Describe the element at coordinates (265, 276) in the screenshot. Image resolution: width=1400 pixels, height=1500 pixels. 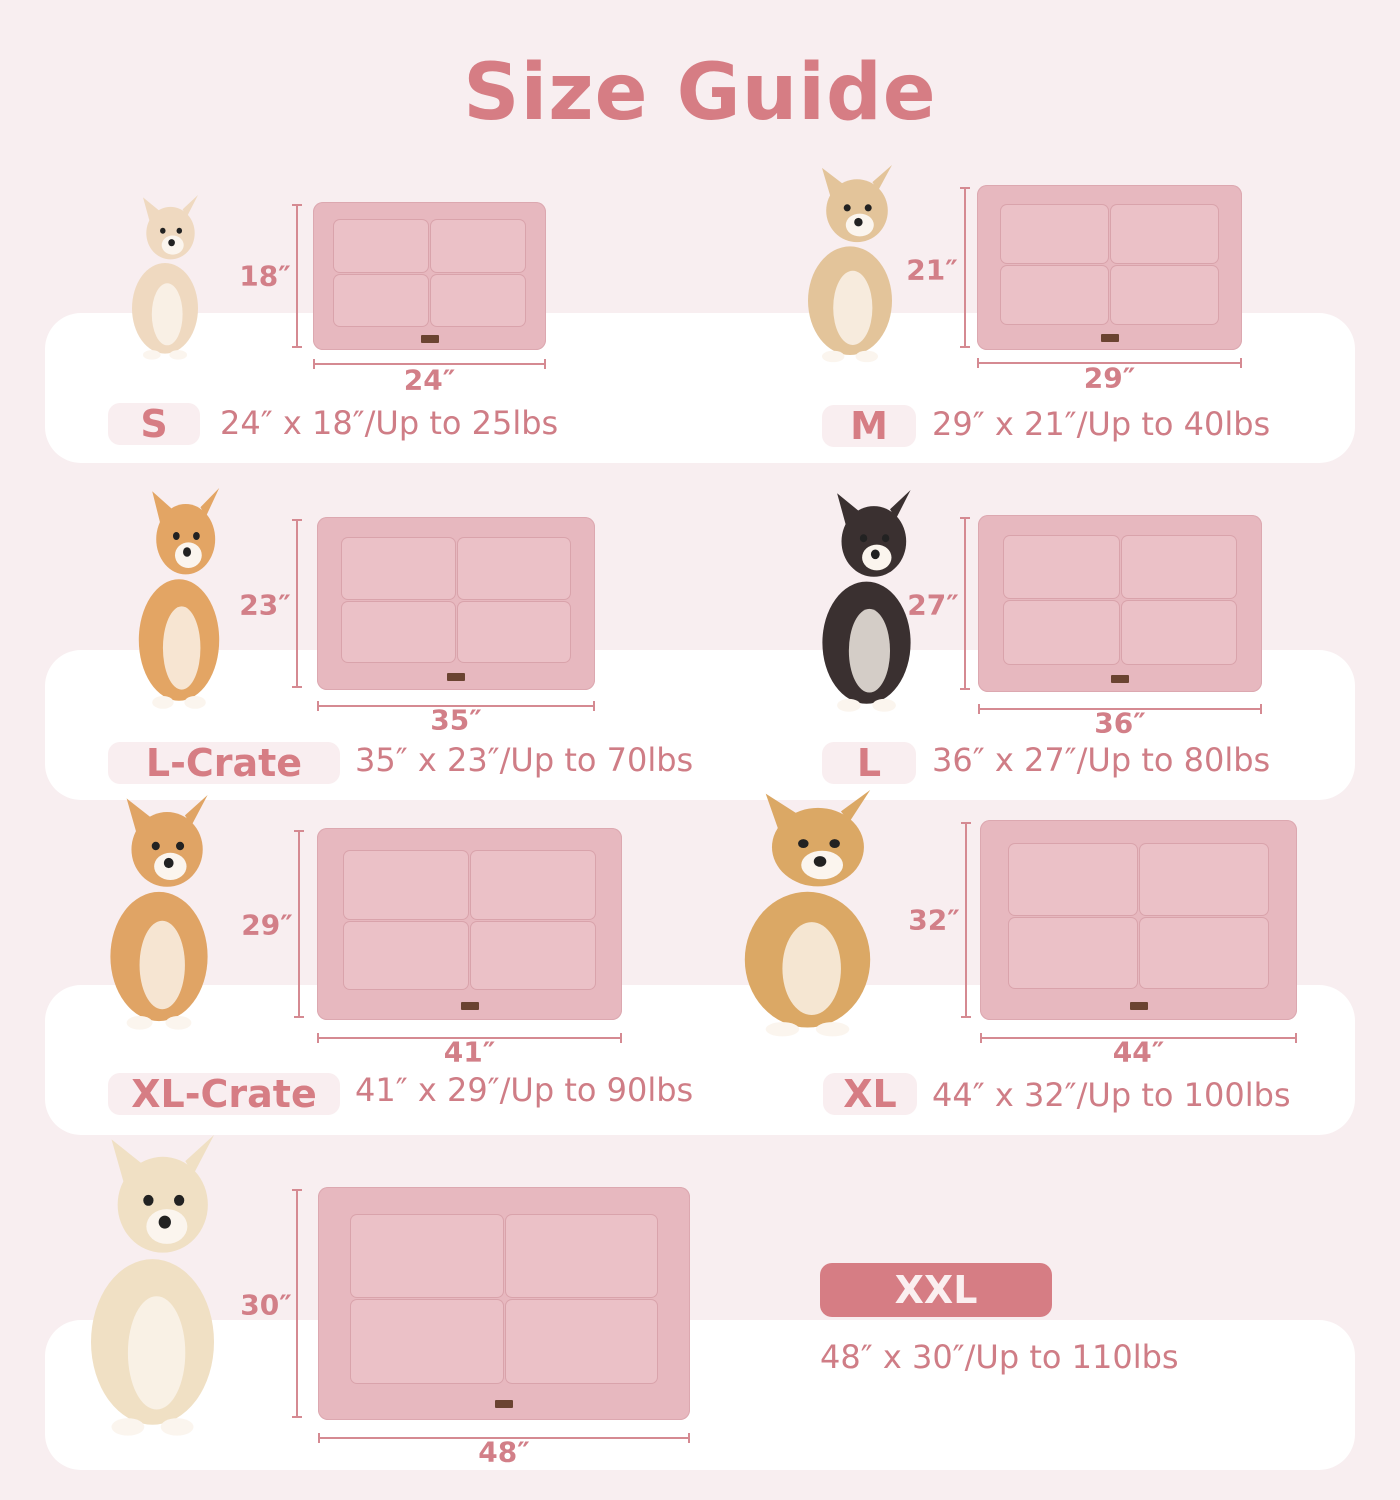
I see `height-label: 18″` at that location.